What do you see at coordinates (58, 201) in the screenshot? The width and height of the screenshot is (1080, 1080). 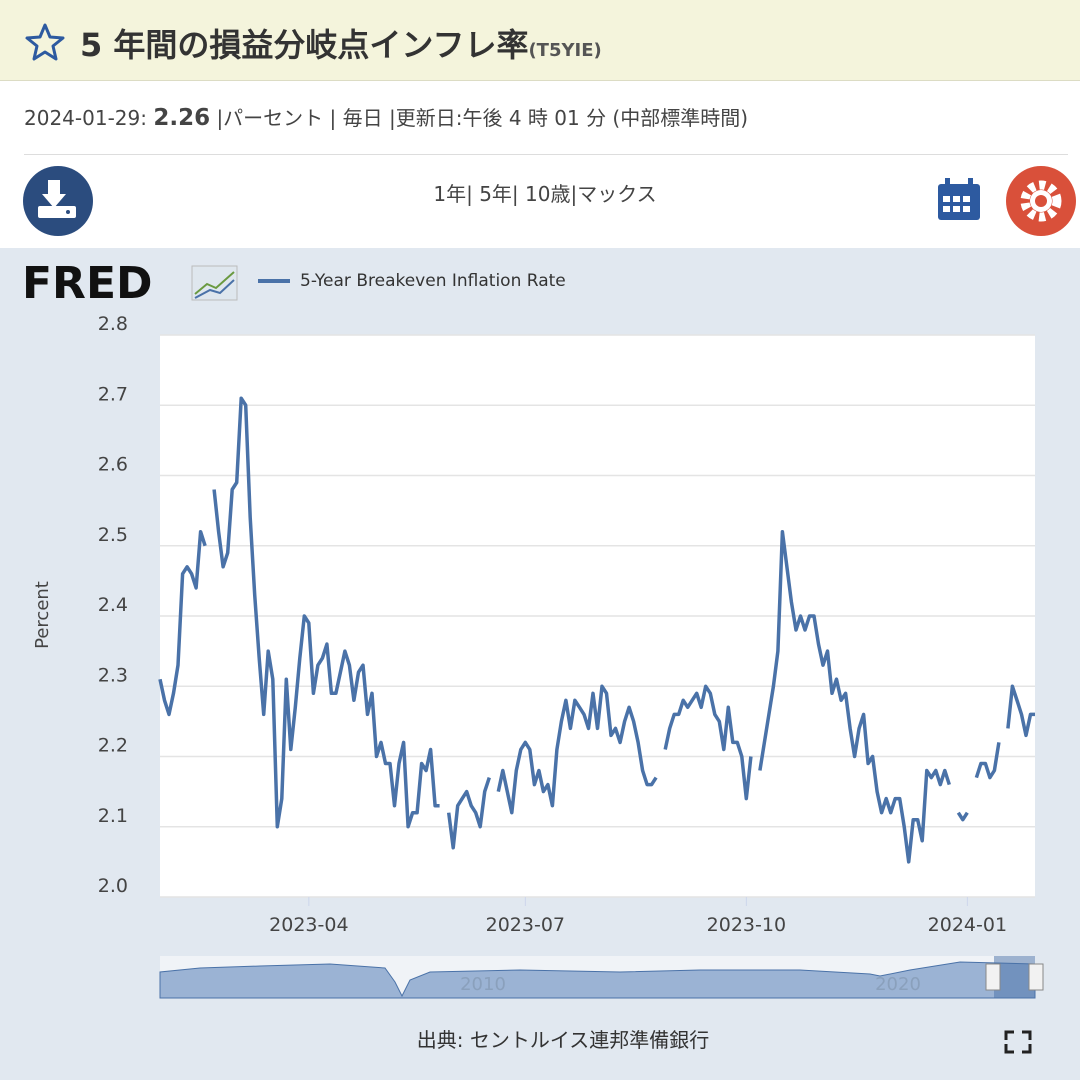 I see `download-button` at bounding box center [58, 201].